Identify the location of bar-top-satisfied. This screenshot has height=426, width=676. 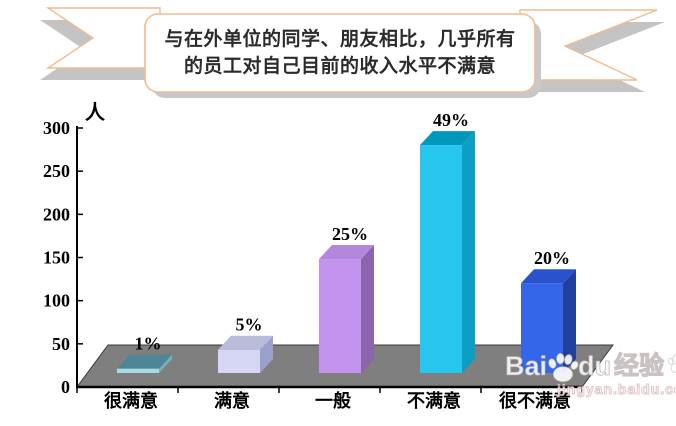
(245, 342).